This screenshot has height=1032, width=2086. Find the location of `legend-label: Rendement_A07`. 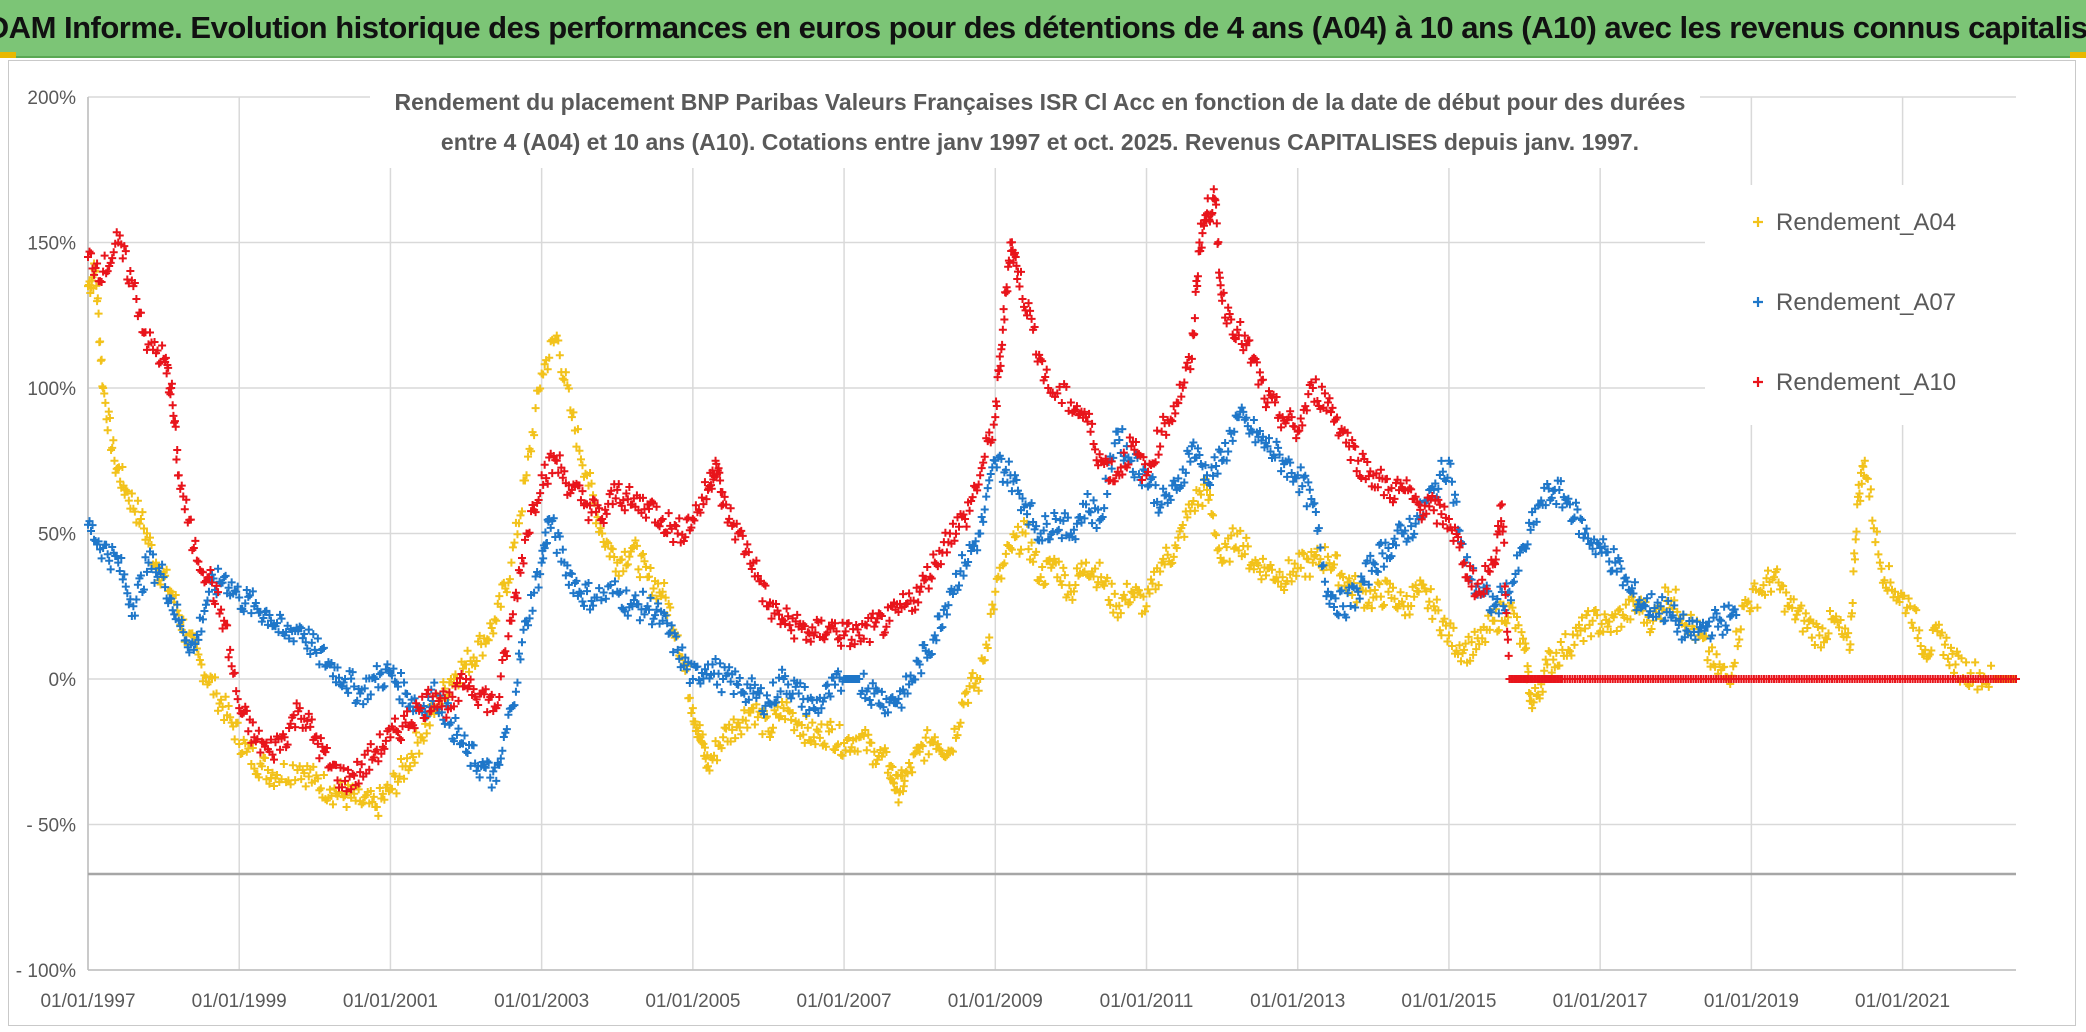

legend-label: Rendement_A07 is located at coordinates (1866, 302).